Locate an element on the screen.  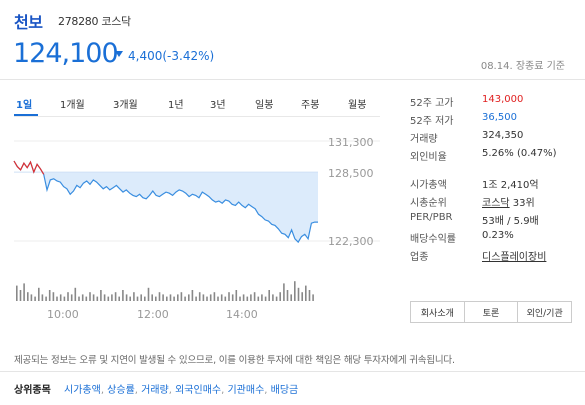
tab-1month: 1개월 is located at coordinates (72, 105).